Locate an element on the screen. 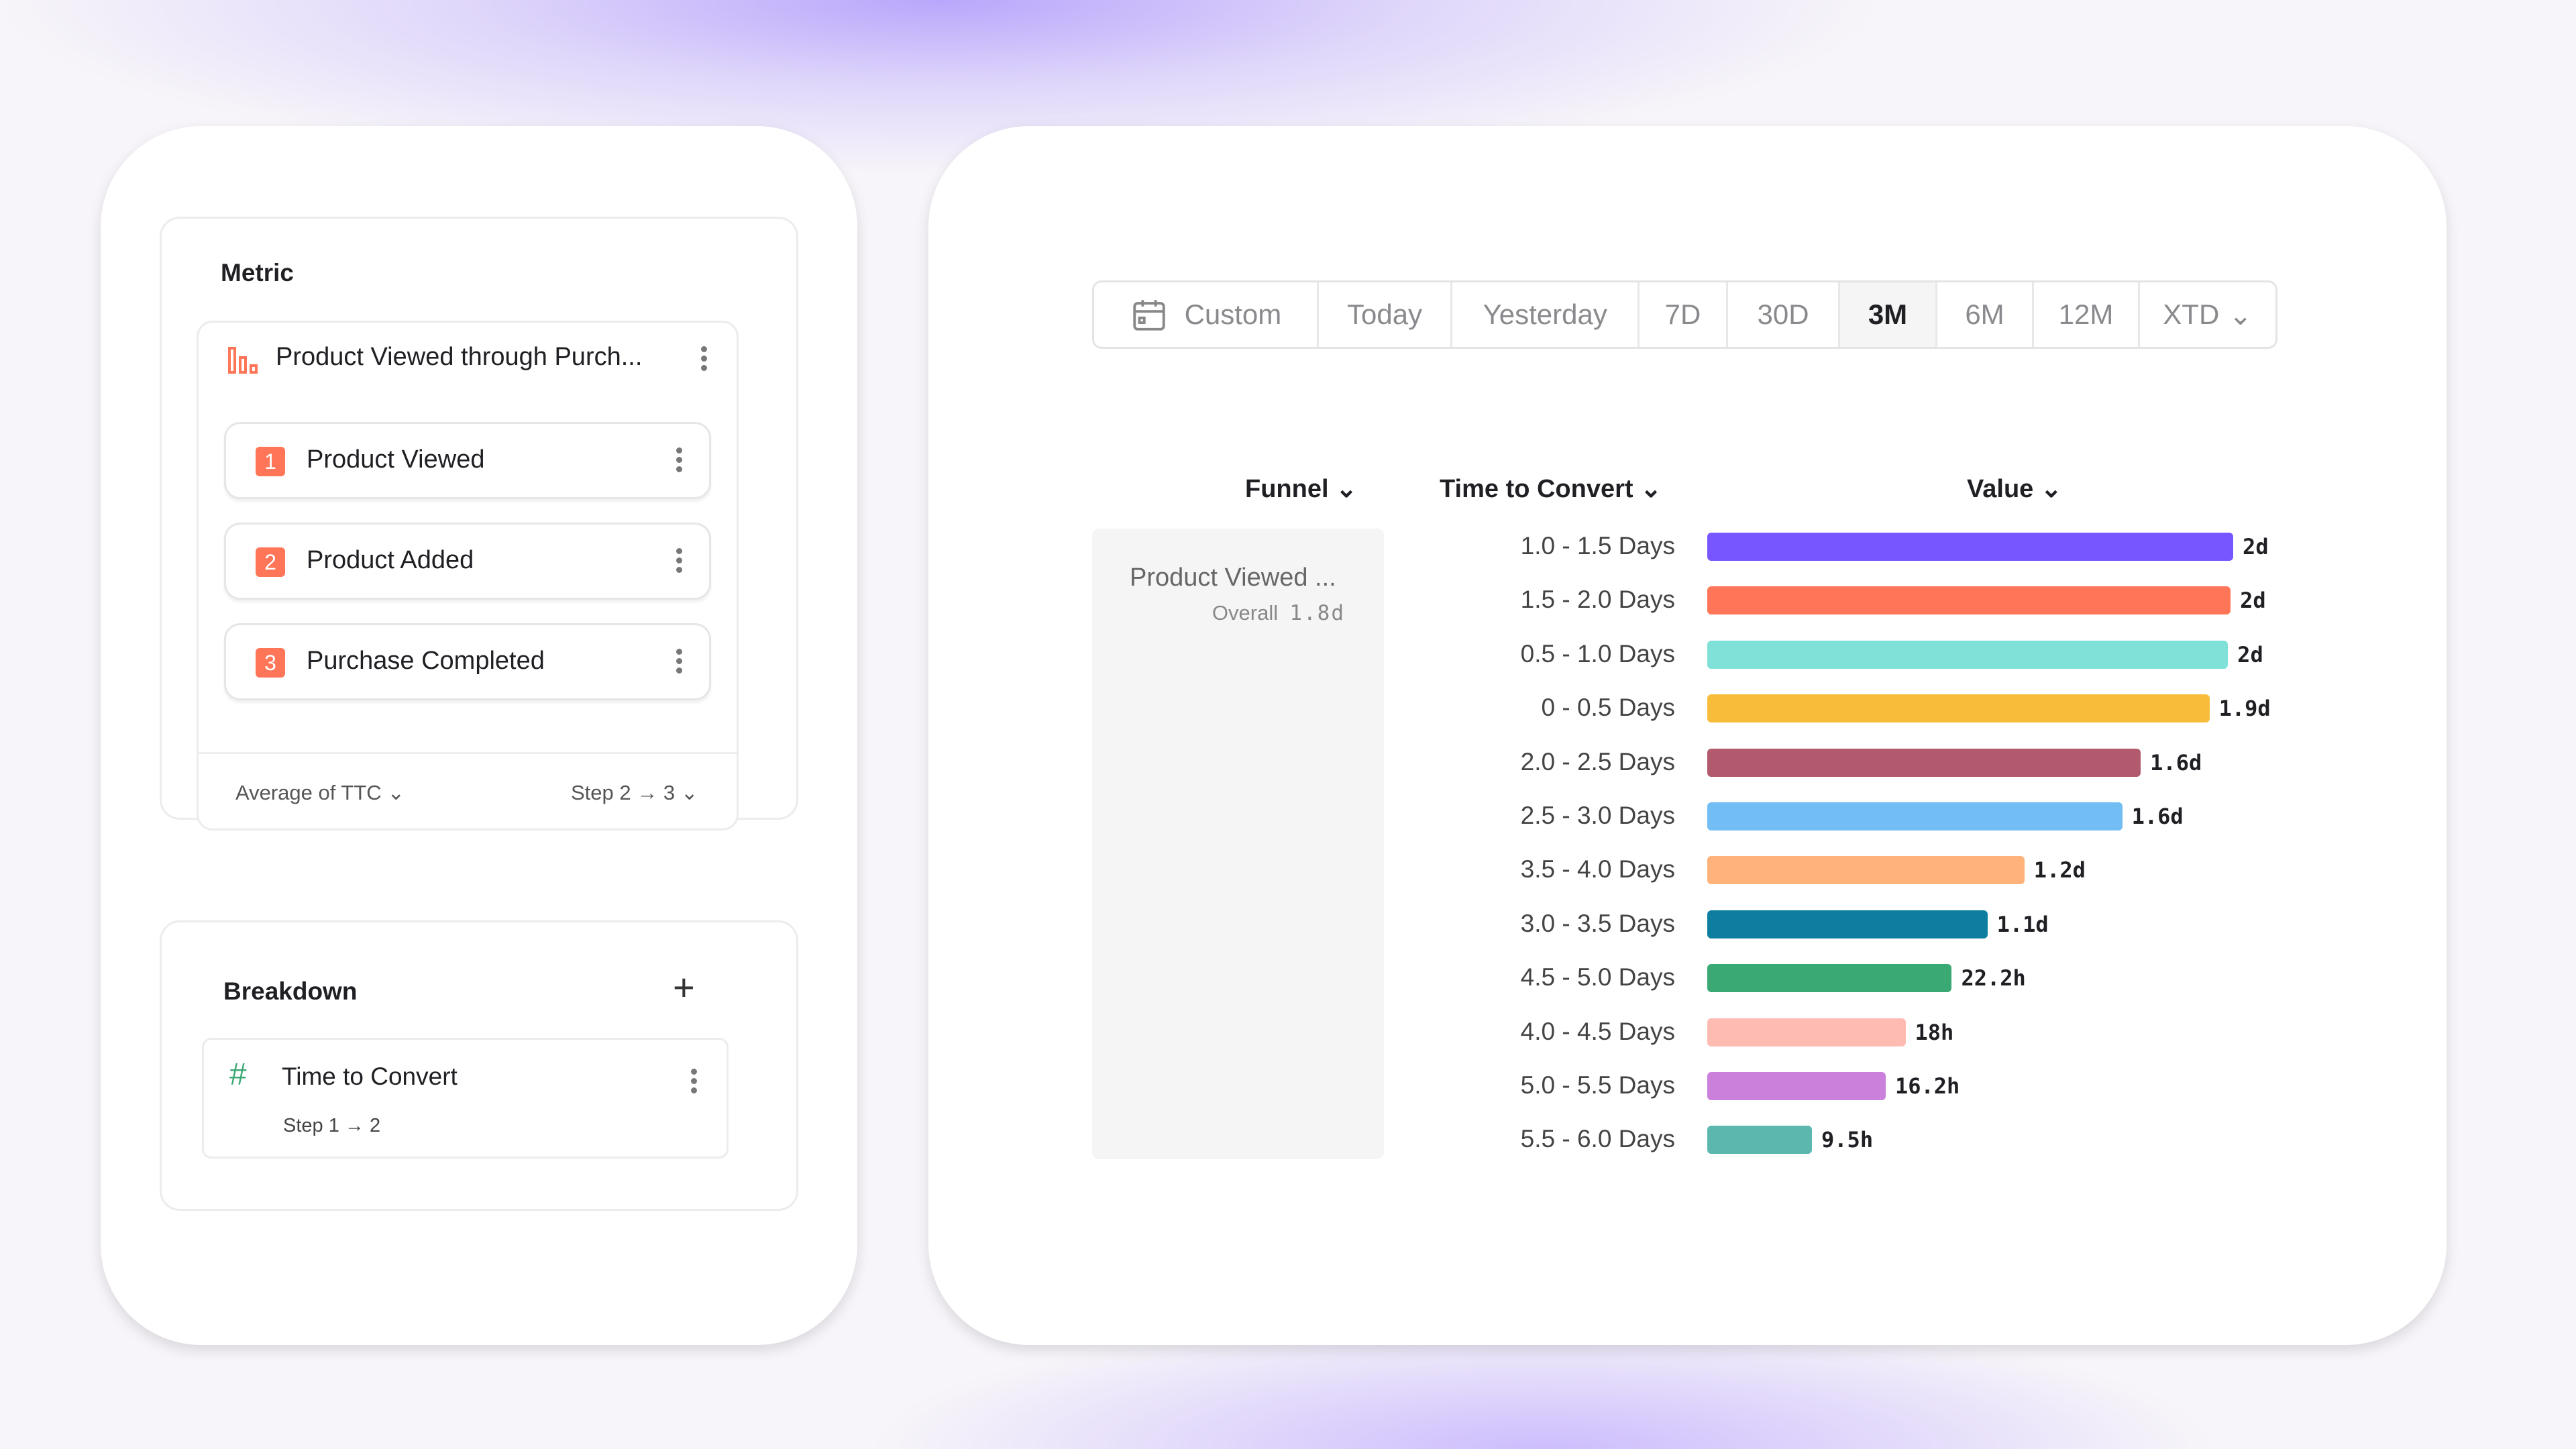 This screenshot has width=2576, height=1449. breakdown-section: Breakdown + # Time to Convert Step 1 → 2 is located at coordinates (479, 1065).